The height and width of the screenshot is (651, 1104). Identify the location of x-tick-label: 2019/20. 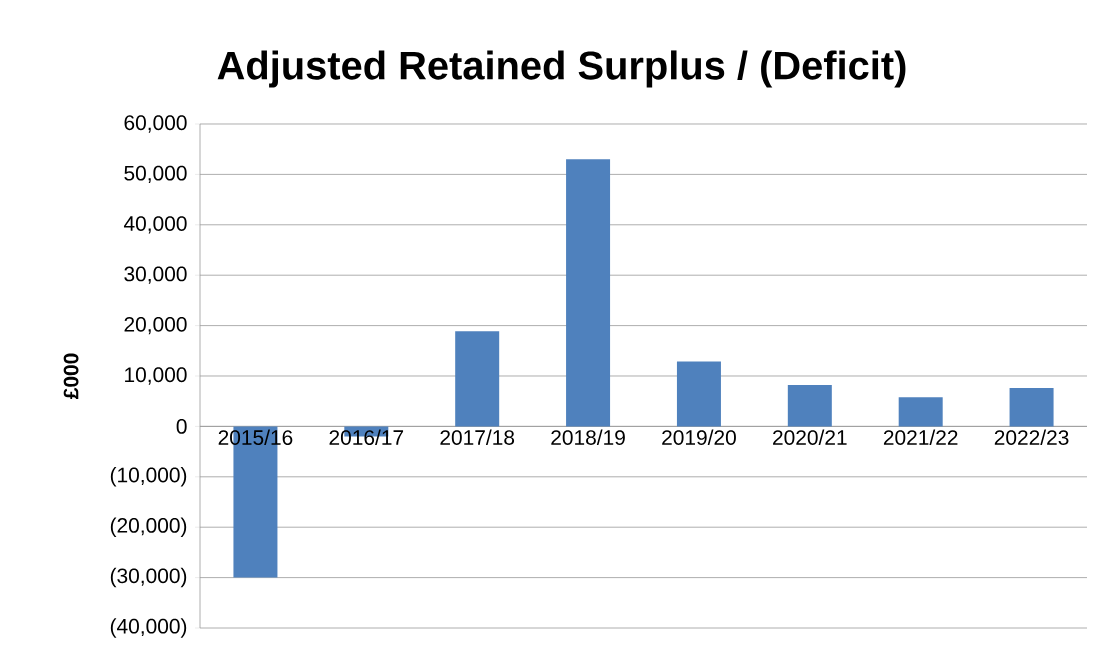
(699, 437).